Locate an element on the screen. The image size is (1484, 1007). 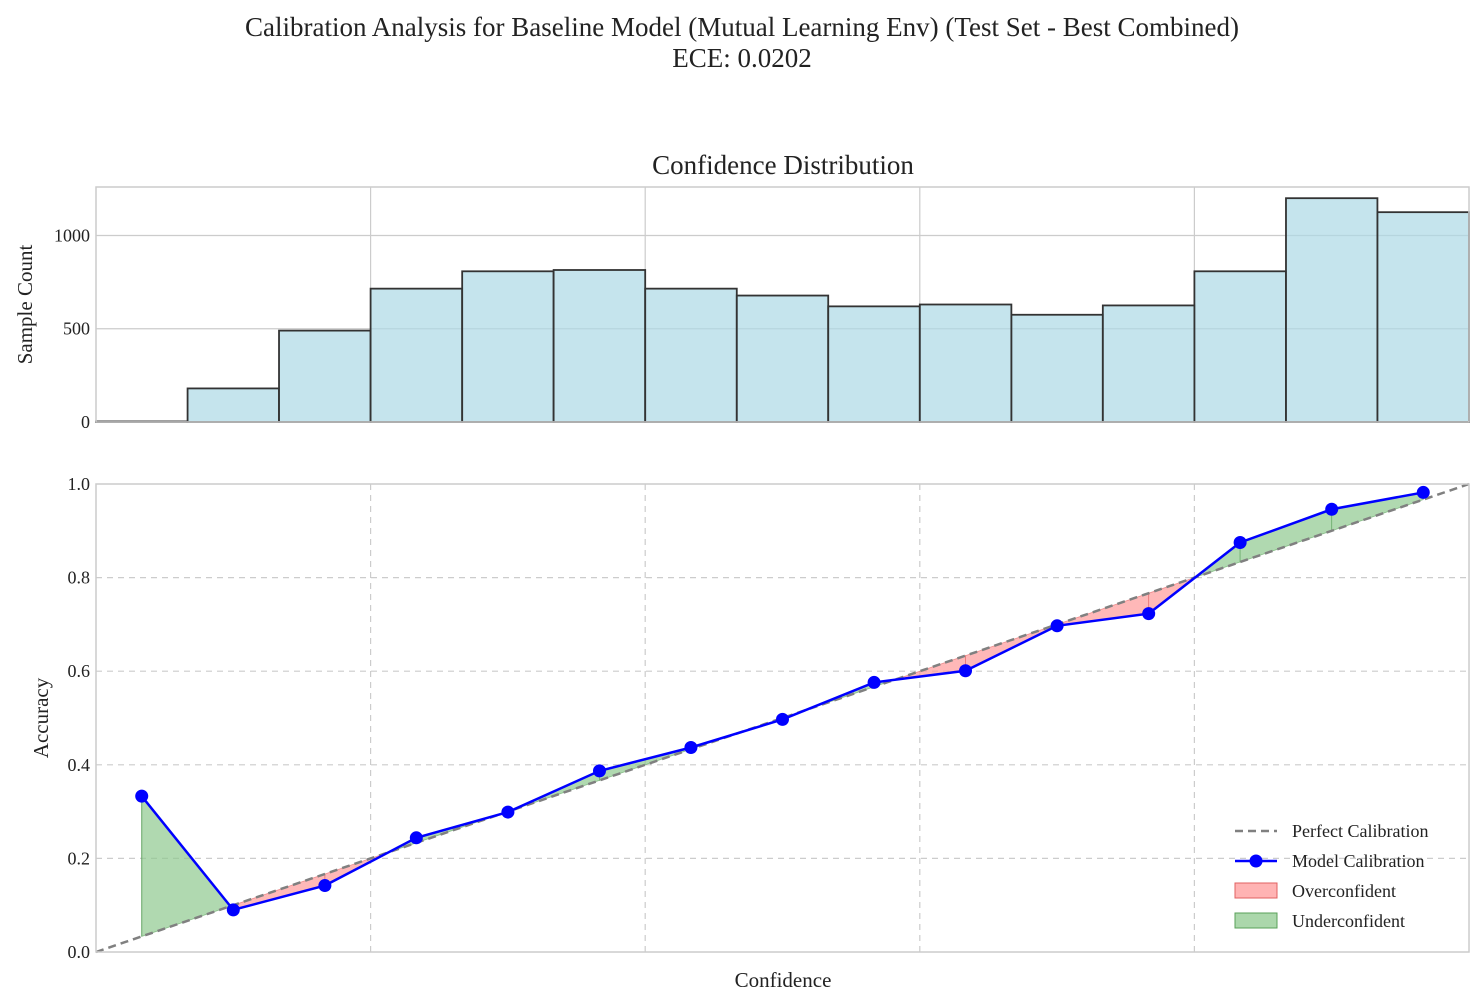
calibration-y-tick-label: 0.8 is located at coordinates (79, 578).